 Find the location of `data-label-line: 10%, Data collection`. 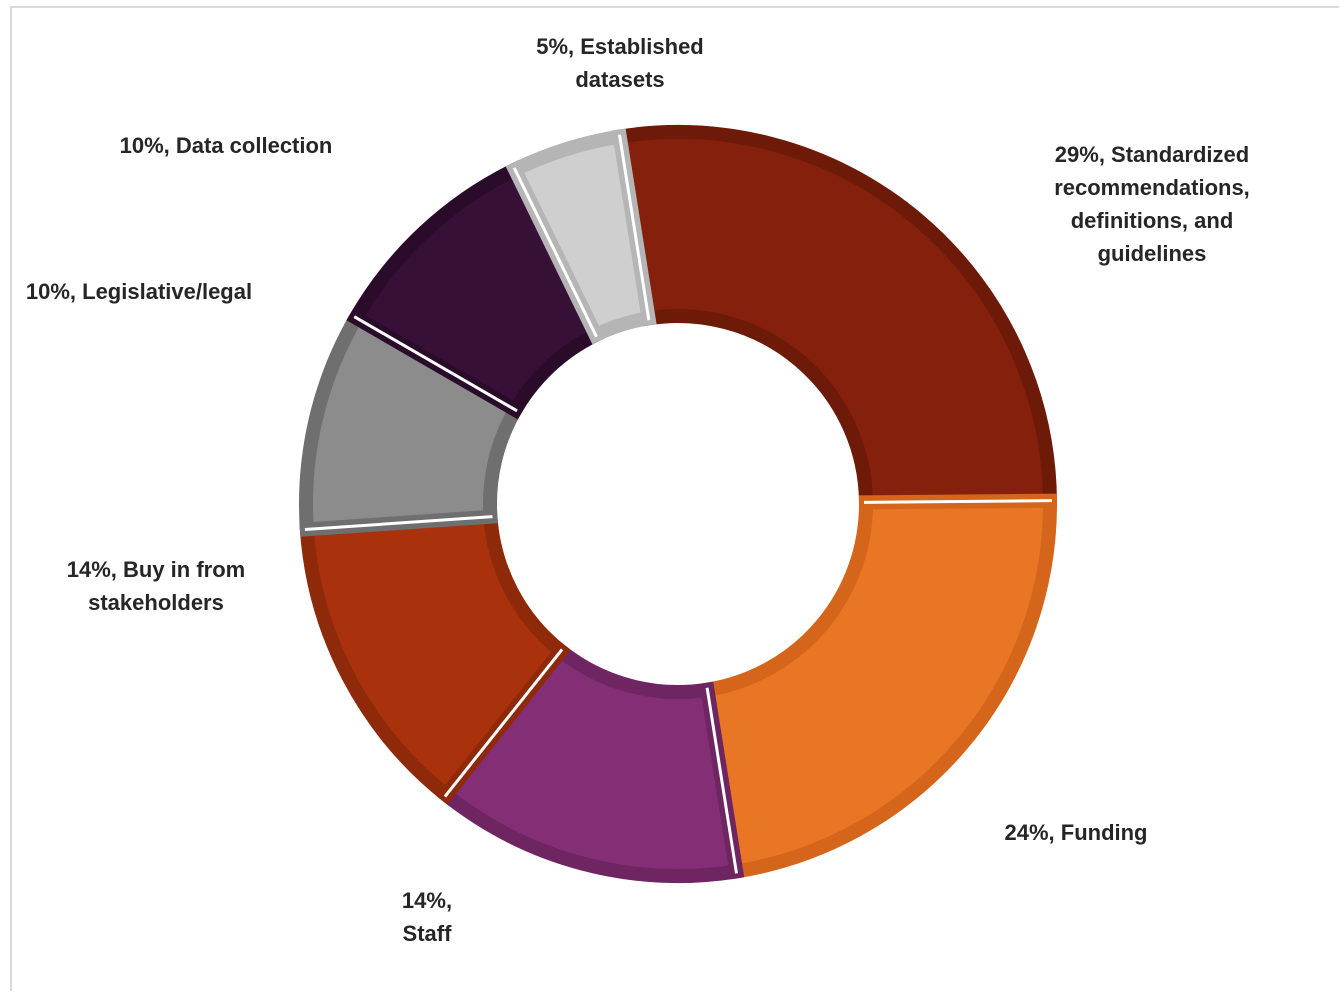

data-label-line: 10%, Data collection is located at coordinates (226, 145).